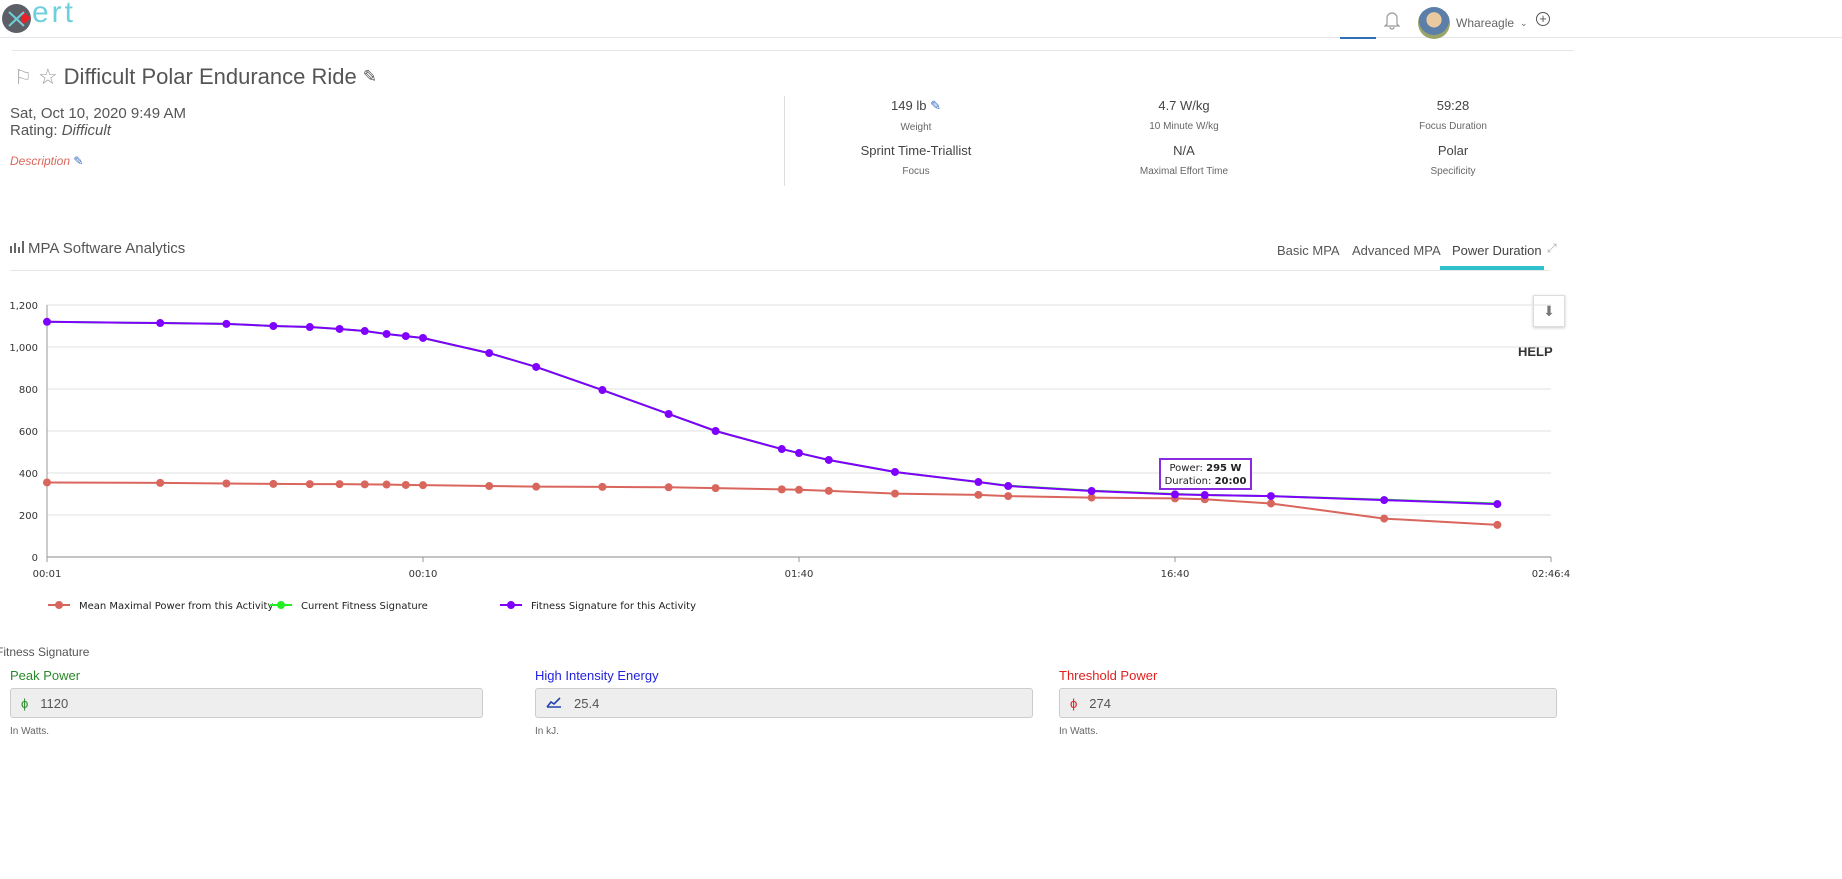  I want to click on threshold-power-hint: In Watts., so click(1079, 731).